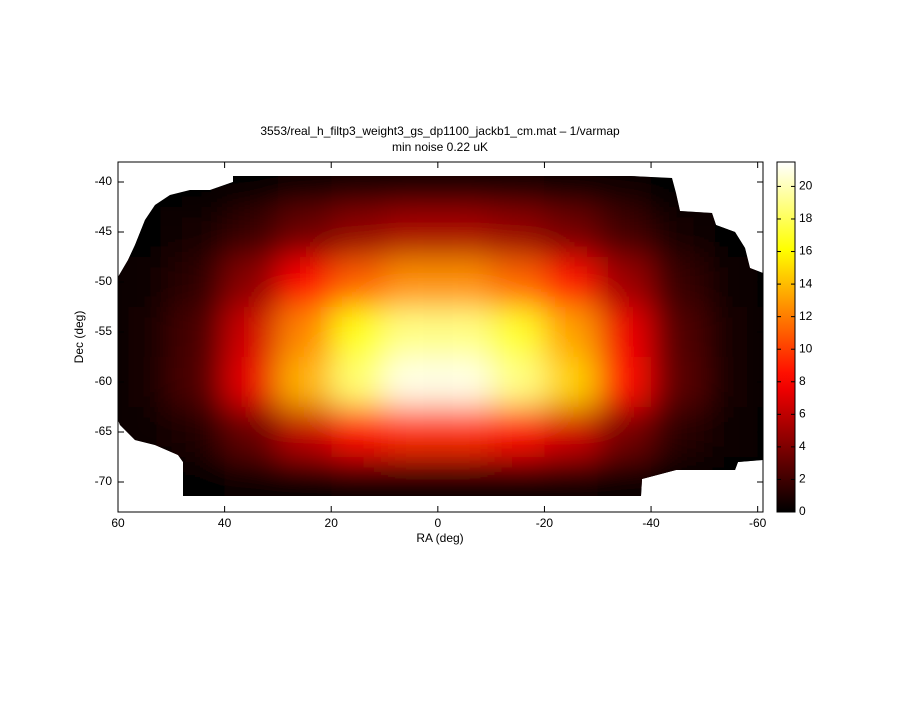  I want to click on colorbar-tick-label: 14, so click(806, 283).